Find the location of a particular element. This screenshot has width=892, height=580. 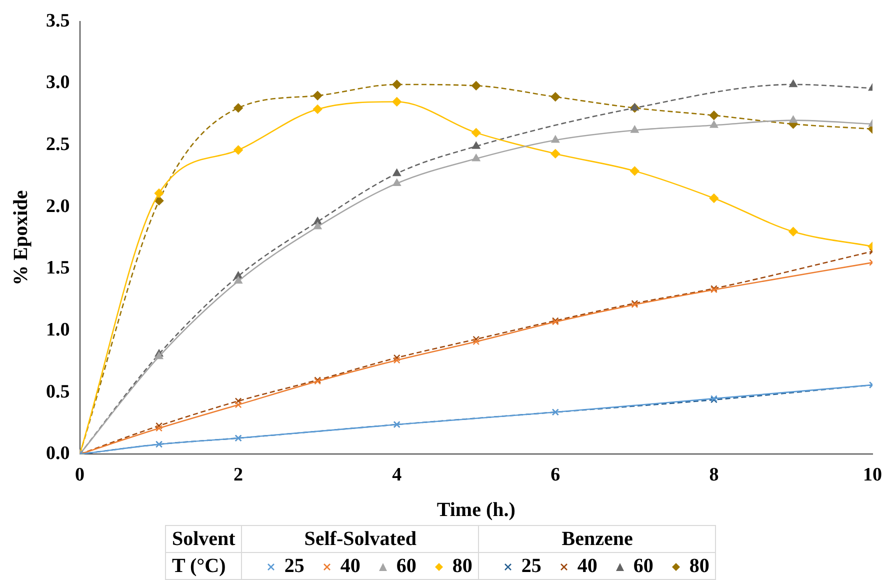

x-tick-label: 6 is located at coordinates (555, 475).